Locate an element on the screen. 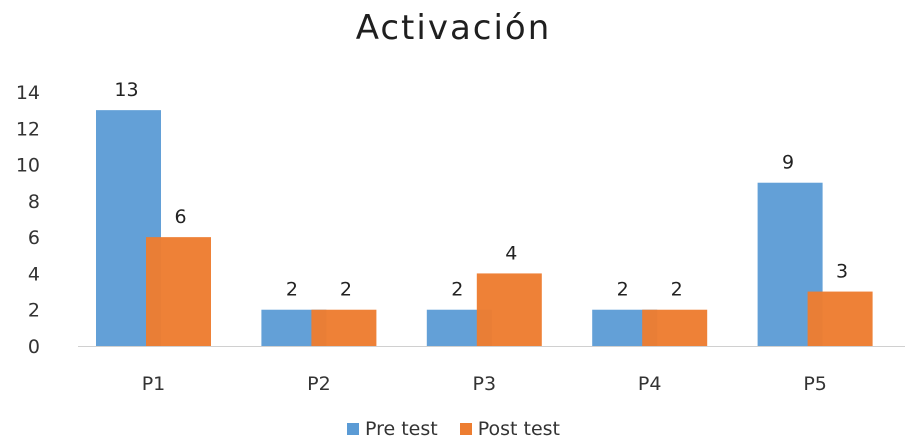 This screenshot has height=443, width=907. bar-post-test-p3 is located at coordinates (509, 309).